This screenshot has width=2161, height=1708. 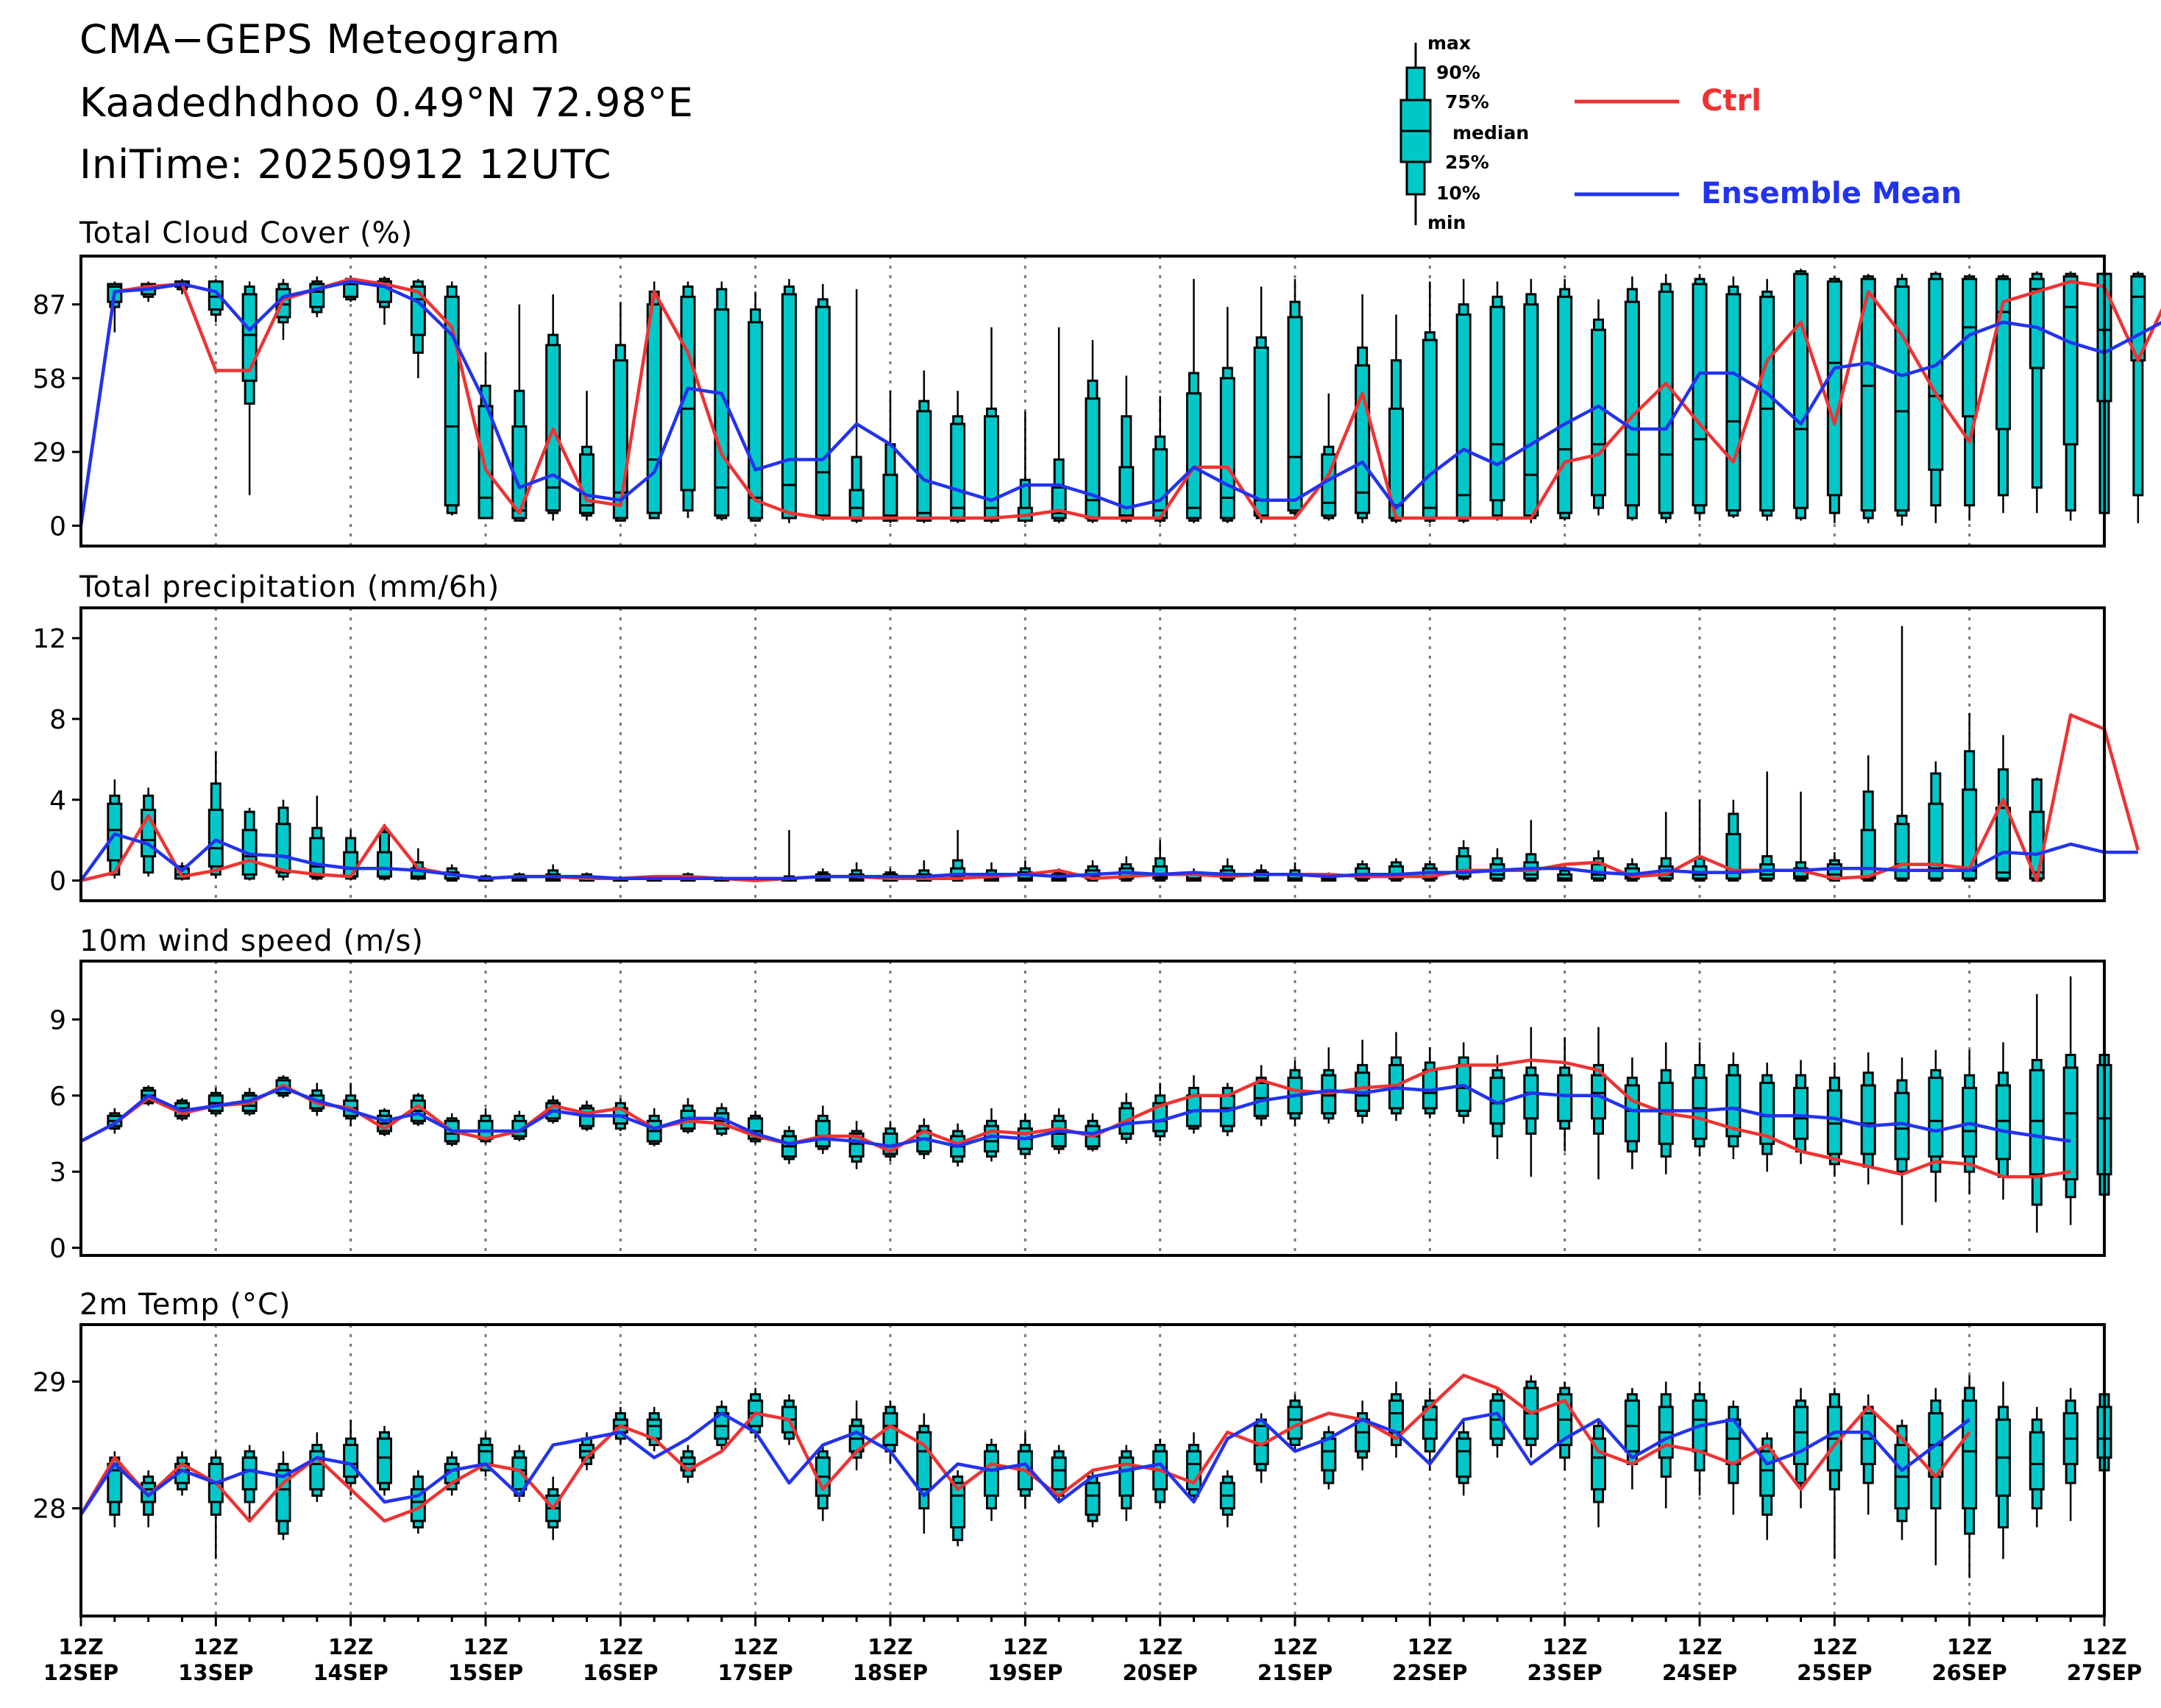 I want to click on legend-p90-label: 90%, so click(x=1458, y=72).